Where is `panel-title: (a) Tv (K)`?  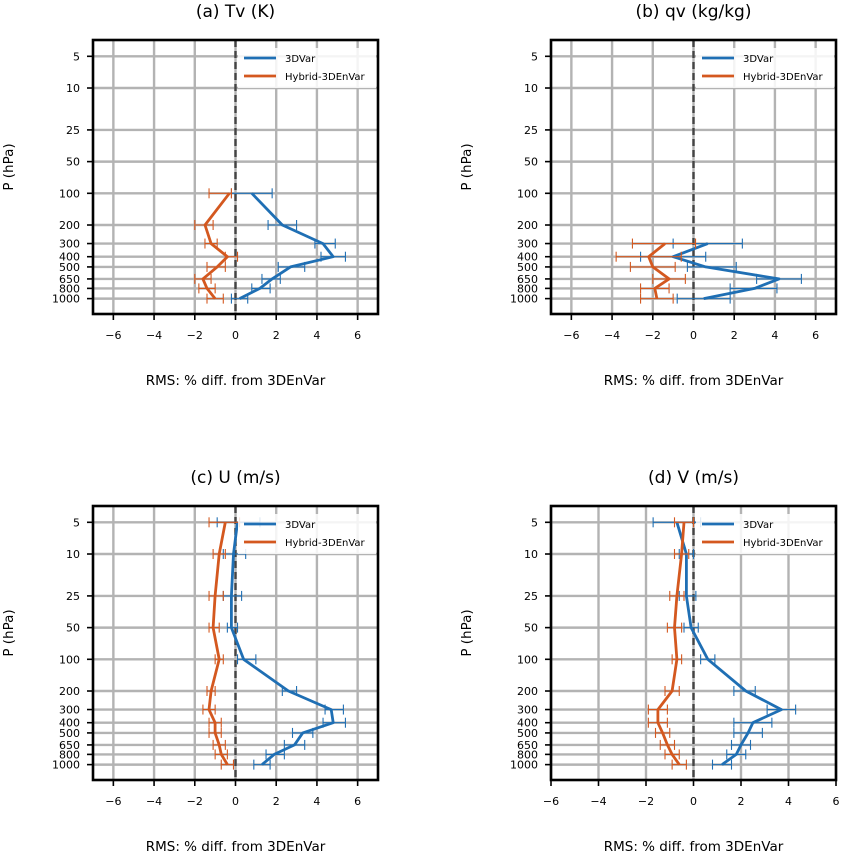 panel-title: (a) Tv (K) is located at coordinates (235, 12).